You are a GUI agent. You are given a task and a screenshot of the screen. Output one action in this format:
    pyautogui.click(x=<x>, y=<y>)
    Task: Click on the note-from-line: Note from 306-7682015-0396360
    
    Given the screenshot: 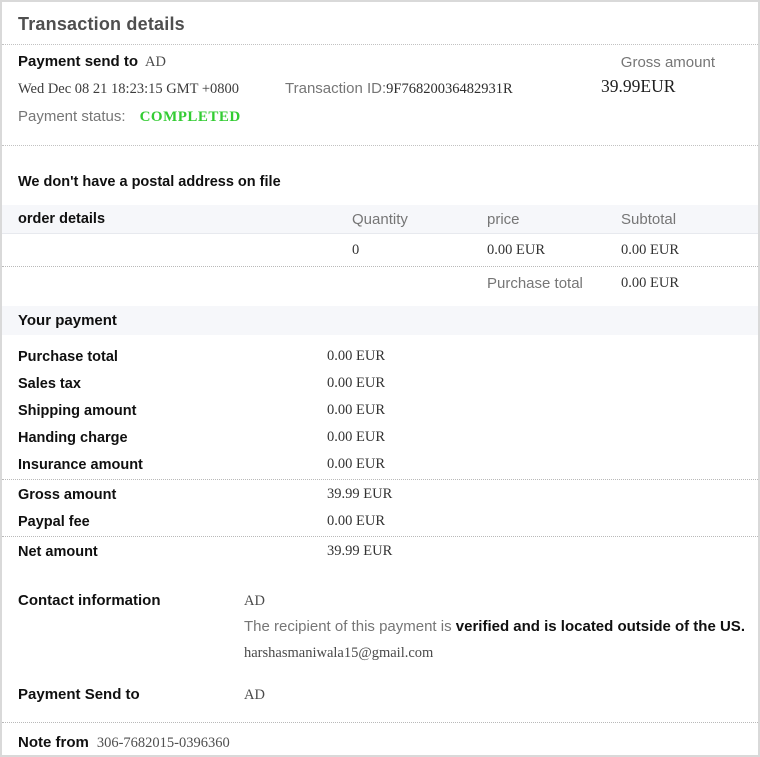 What is the action you would take?
    pyautogui.click(x=380, y=737)
    